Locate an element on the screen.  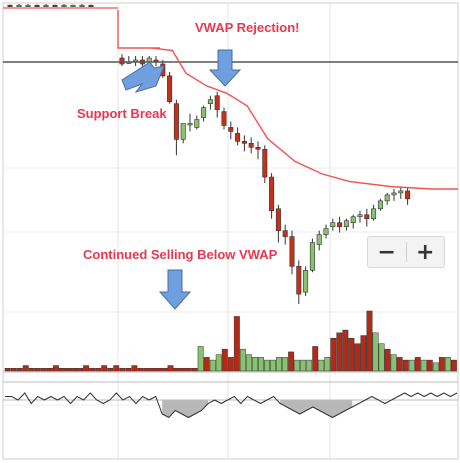
arrow-vwap-rejection-icon is located at coordinates (225, 68).